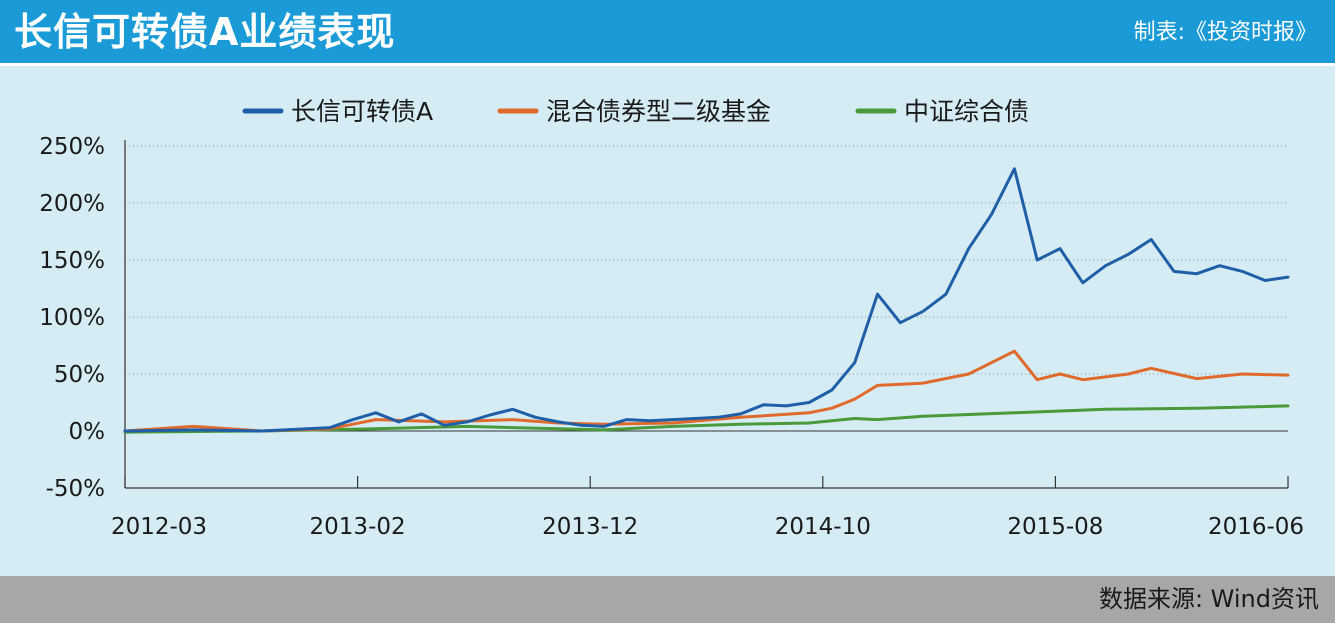 The width and height of the screenshot is (1335, 623). I want to click on x-tick-label: 2016-06, so click(1256, 527).